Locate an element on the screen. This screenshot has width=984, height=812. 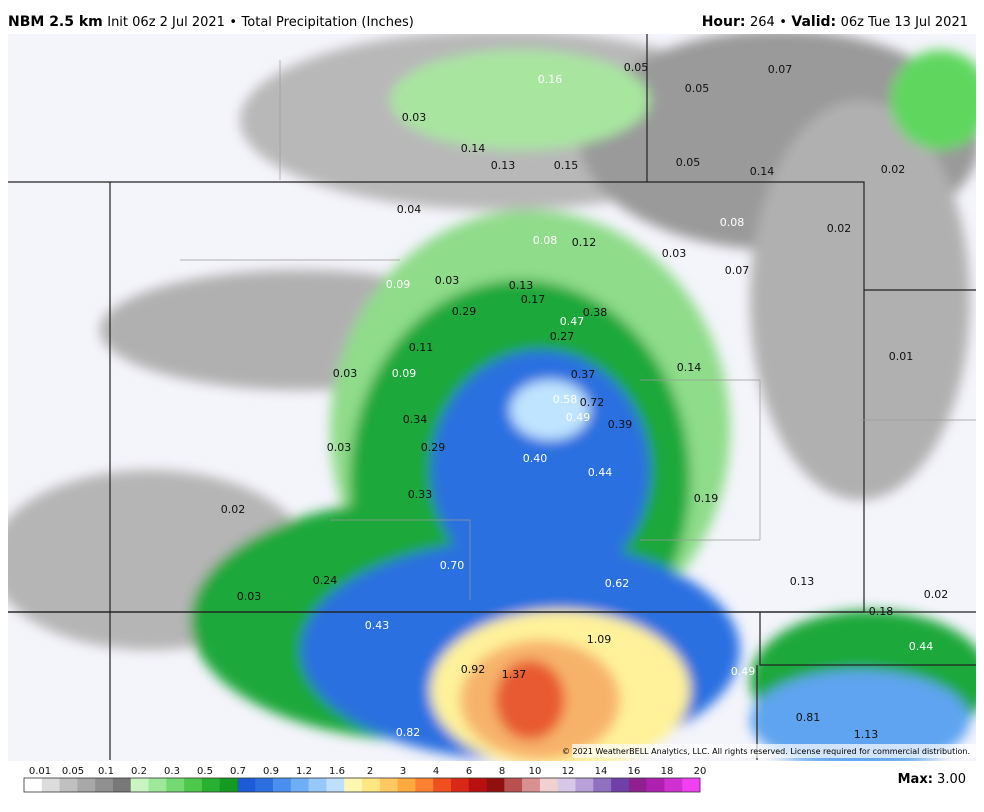
copyright-bg is located at coordinates (774, 751).